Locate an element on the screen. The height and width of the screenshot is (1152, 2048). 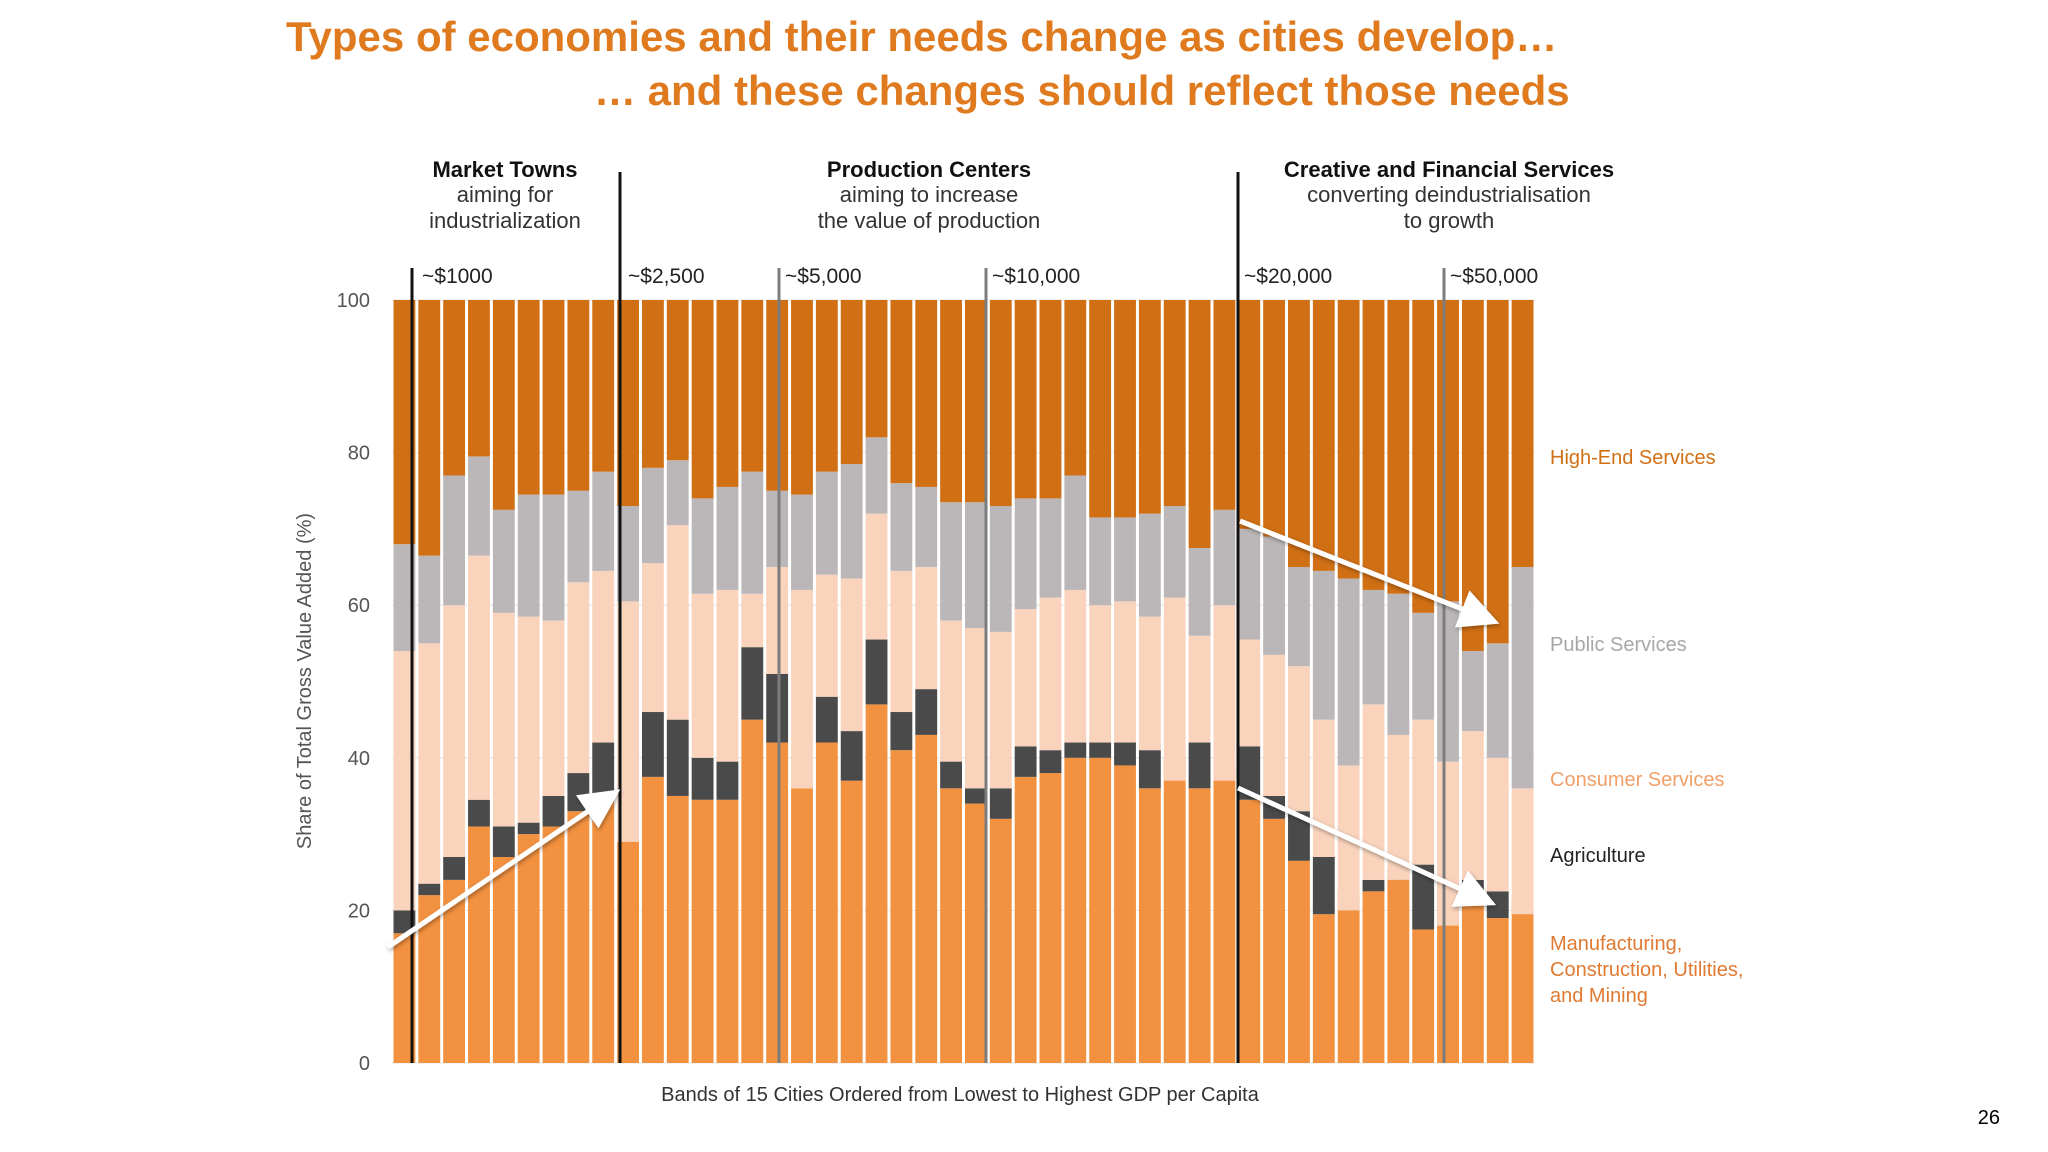
legend-label: Agriculture is located at coordinates (1598, 856).